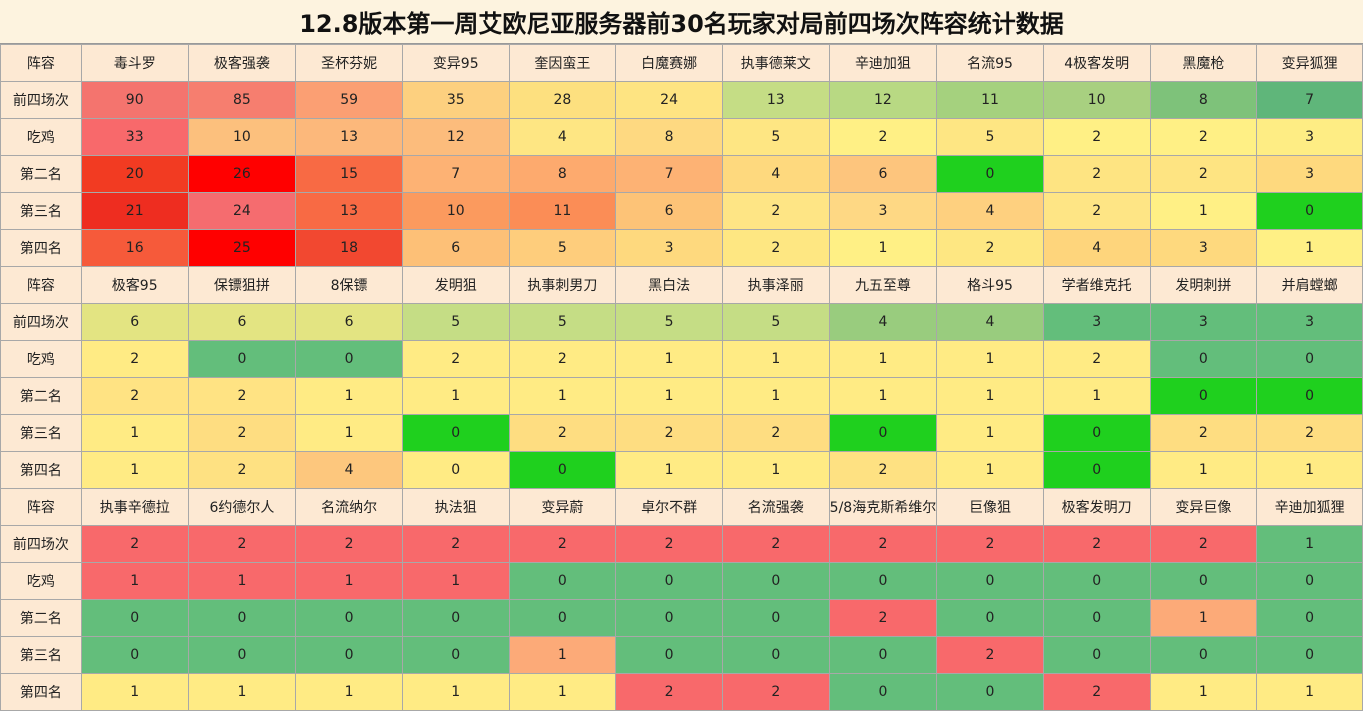  I want to click on lineup-name-cell: 名流95, so click(990, 63).